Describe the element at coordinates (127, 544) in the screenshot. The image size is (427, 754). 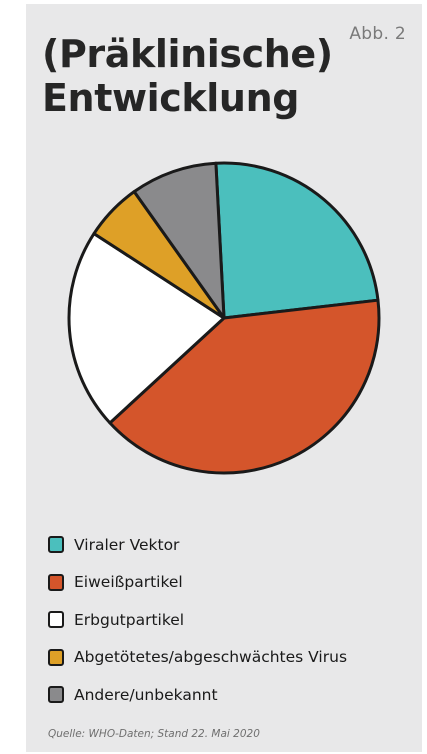
I see `legend-label: Viraler Vektor` at that location.